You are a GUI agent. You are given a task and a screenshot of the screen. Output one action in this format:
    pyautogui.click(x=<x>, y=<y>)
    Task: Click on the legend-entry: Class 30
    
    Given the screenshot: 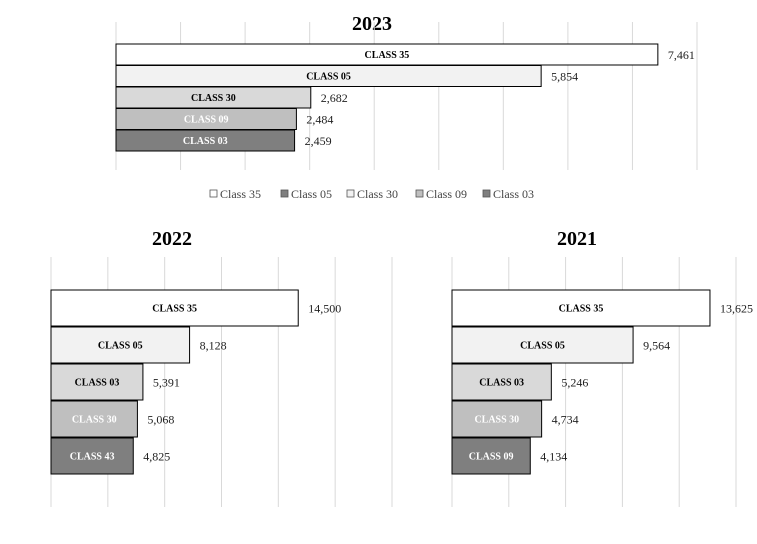 What is the action you would take?
    pyautogui.click(x=377, y=194)
    